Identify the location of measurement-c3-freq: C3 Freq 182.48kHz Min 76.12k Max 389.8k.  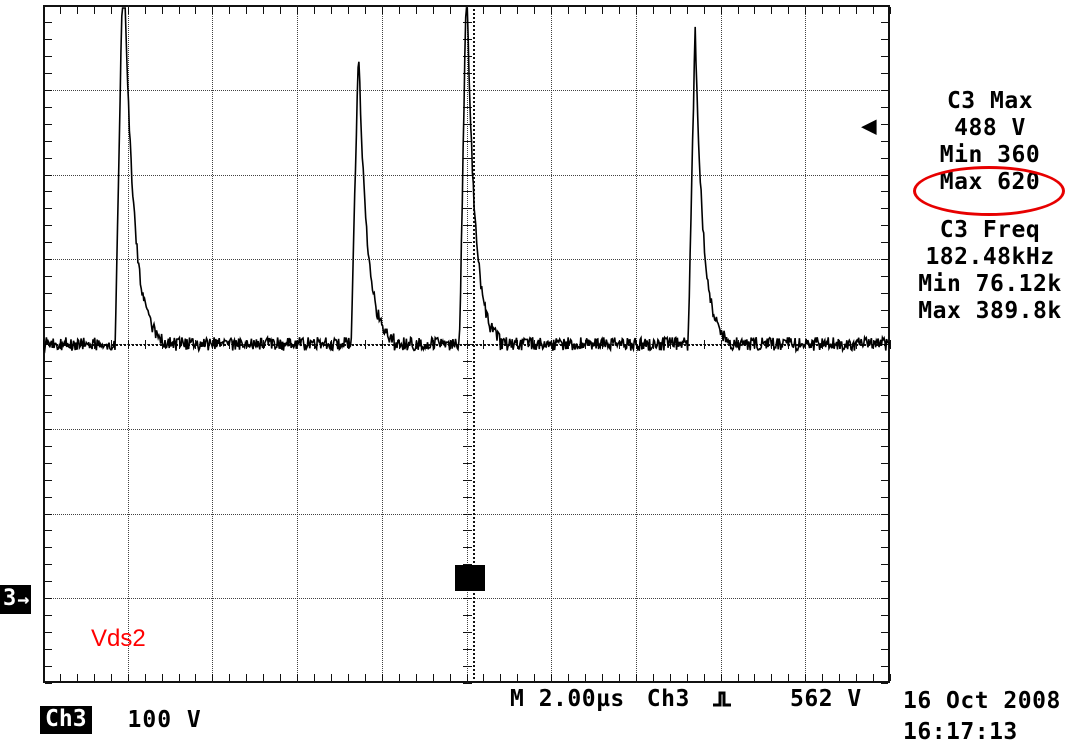
(990, 271).